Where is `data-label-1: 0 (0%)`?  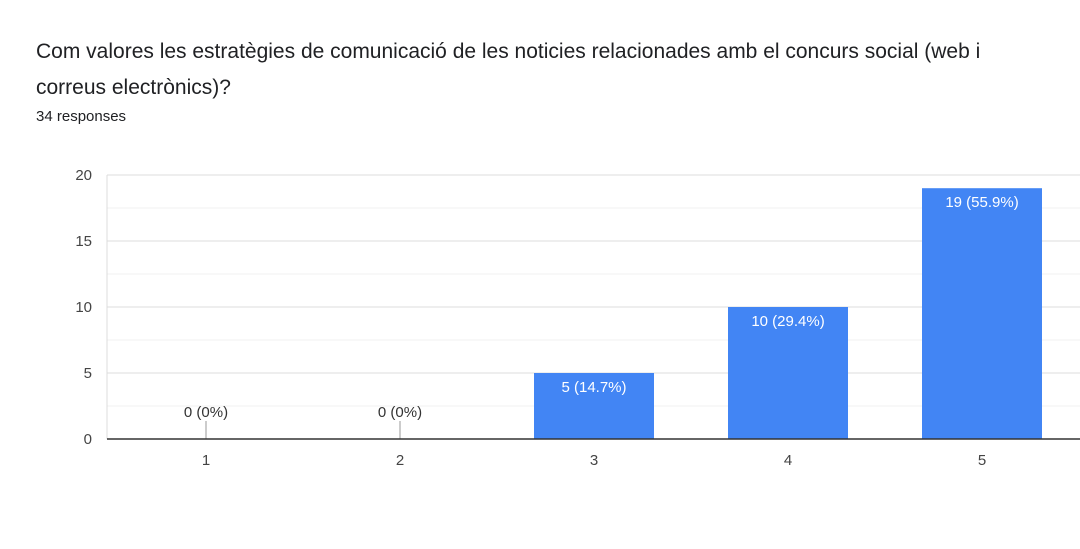
data-label-1: 0 (0%) is located at coordinates (206, 412).